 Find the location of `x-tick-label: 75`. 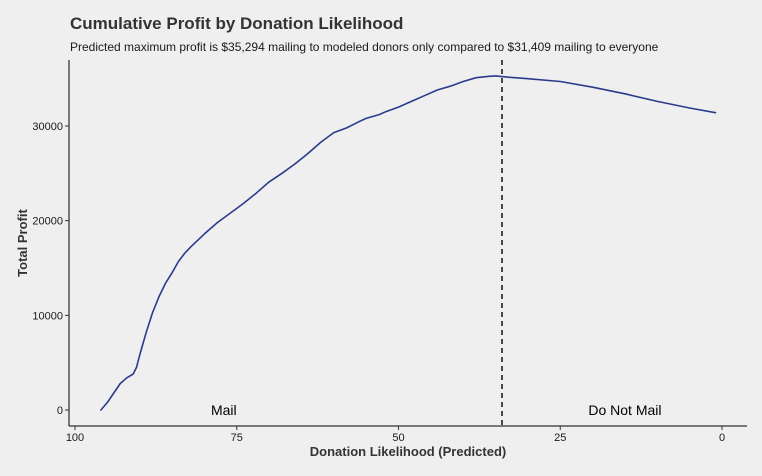

x-tick-label: 75 is located at coordinates (237, 438).